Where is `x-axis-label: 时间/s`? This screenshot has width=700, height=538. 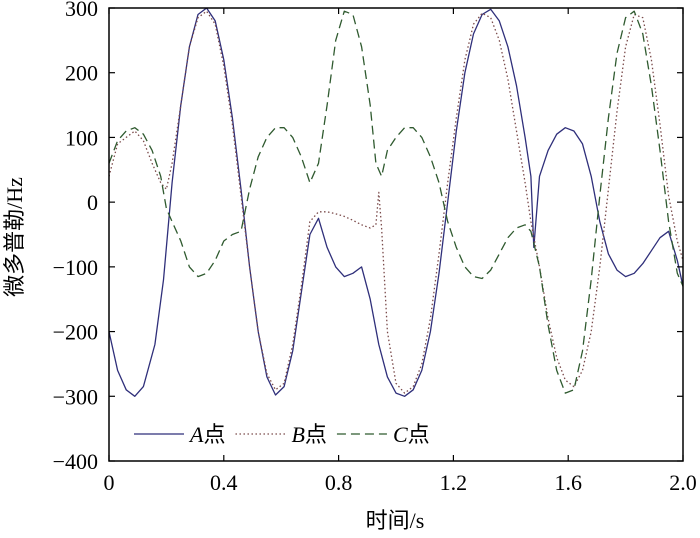
x-axis-label: 时间/s is located at coordinates (395, 520).